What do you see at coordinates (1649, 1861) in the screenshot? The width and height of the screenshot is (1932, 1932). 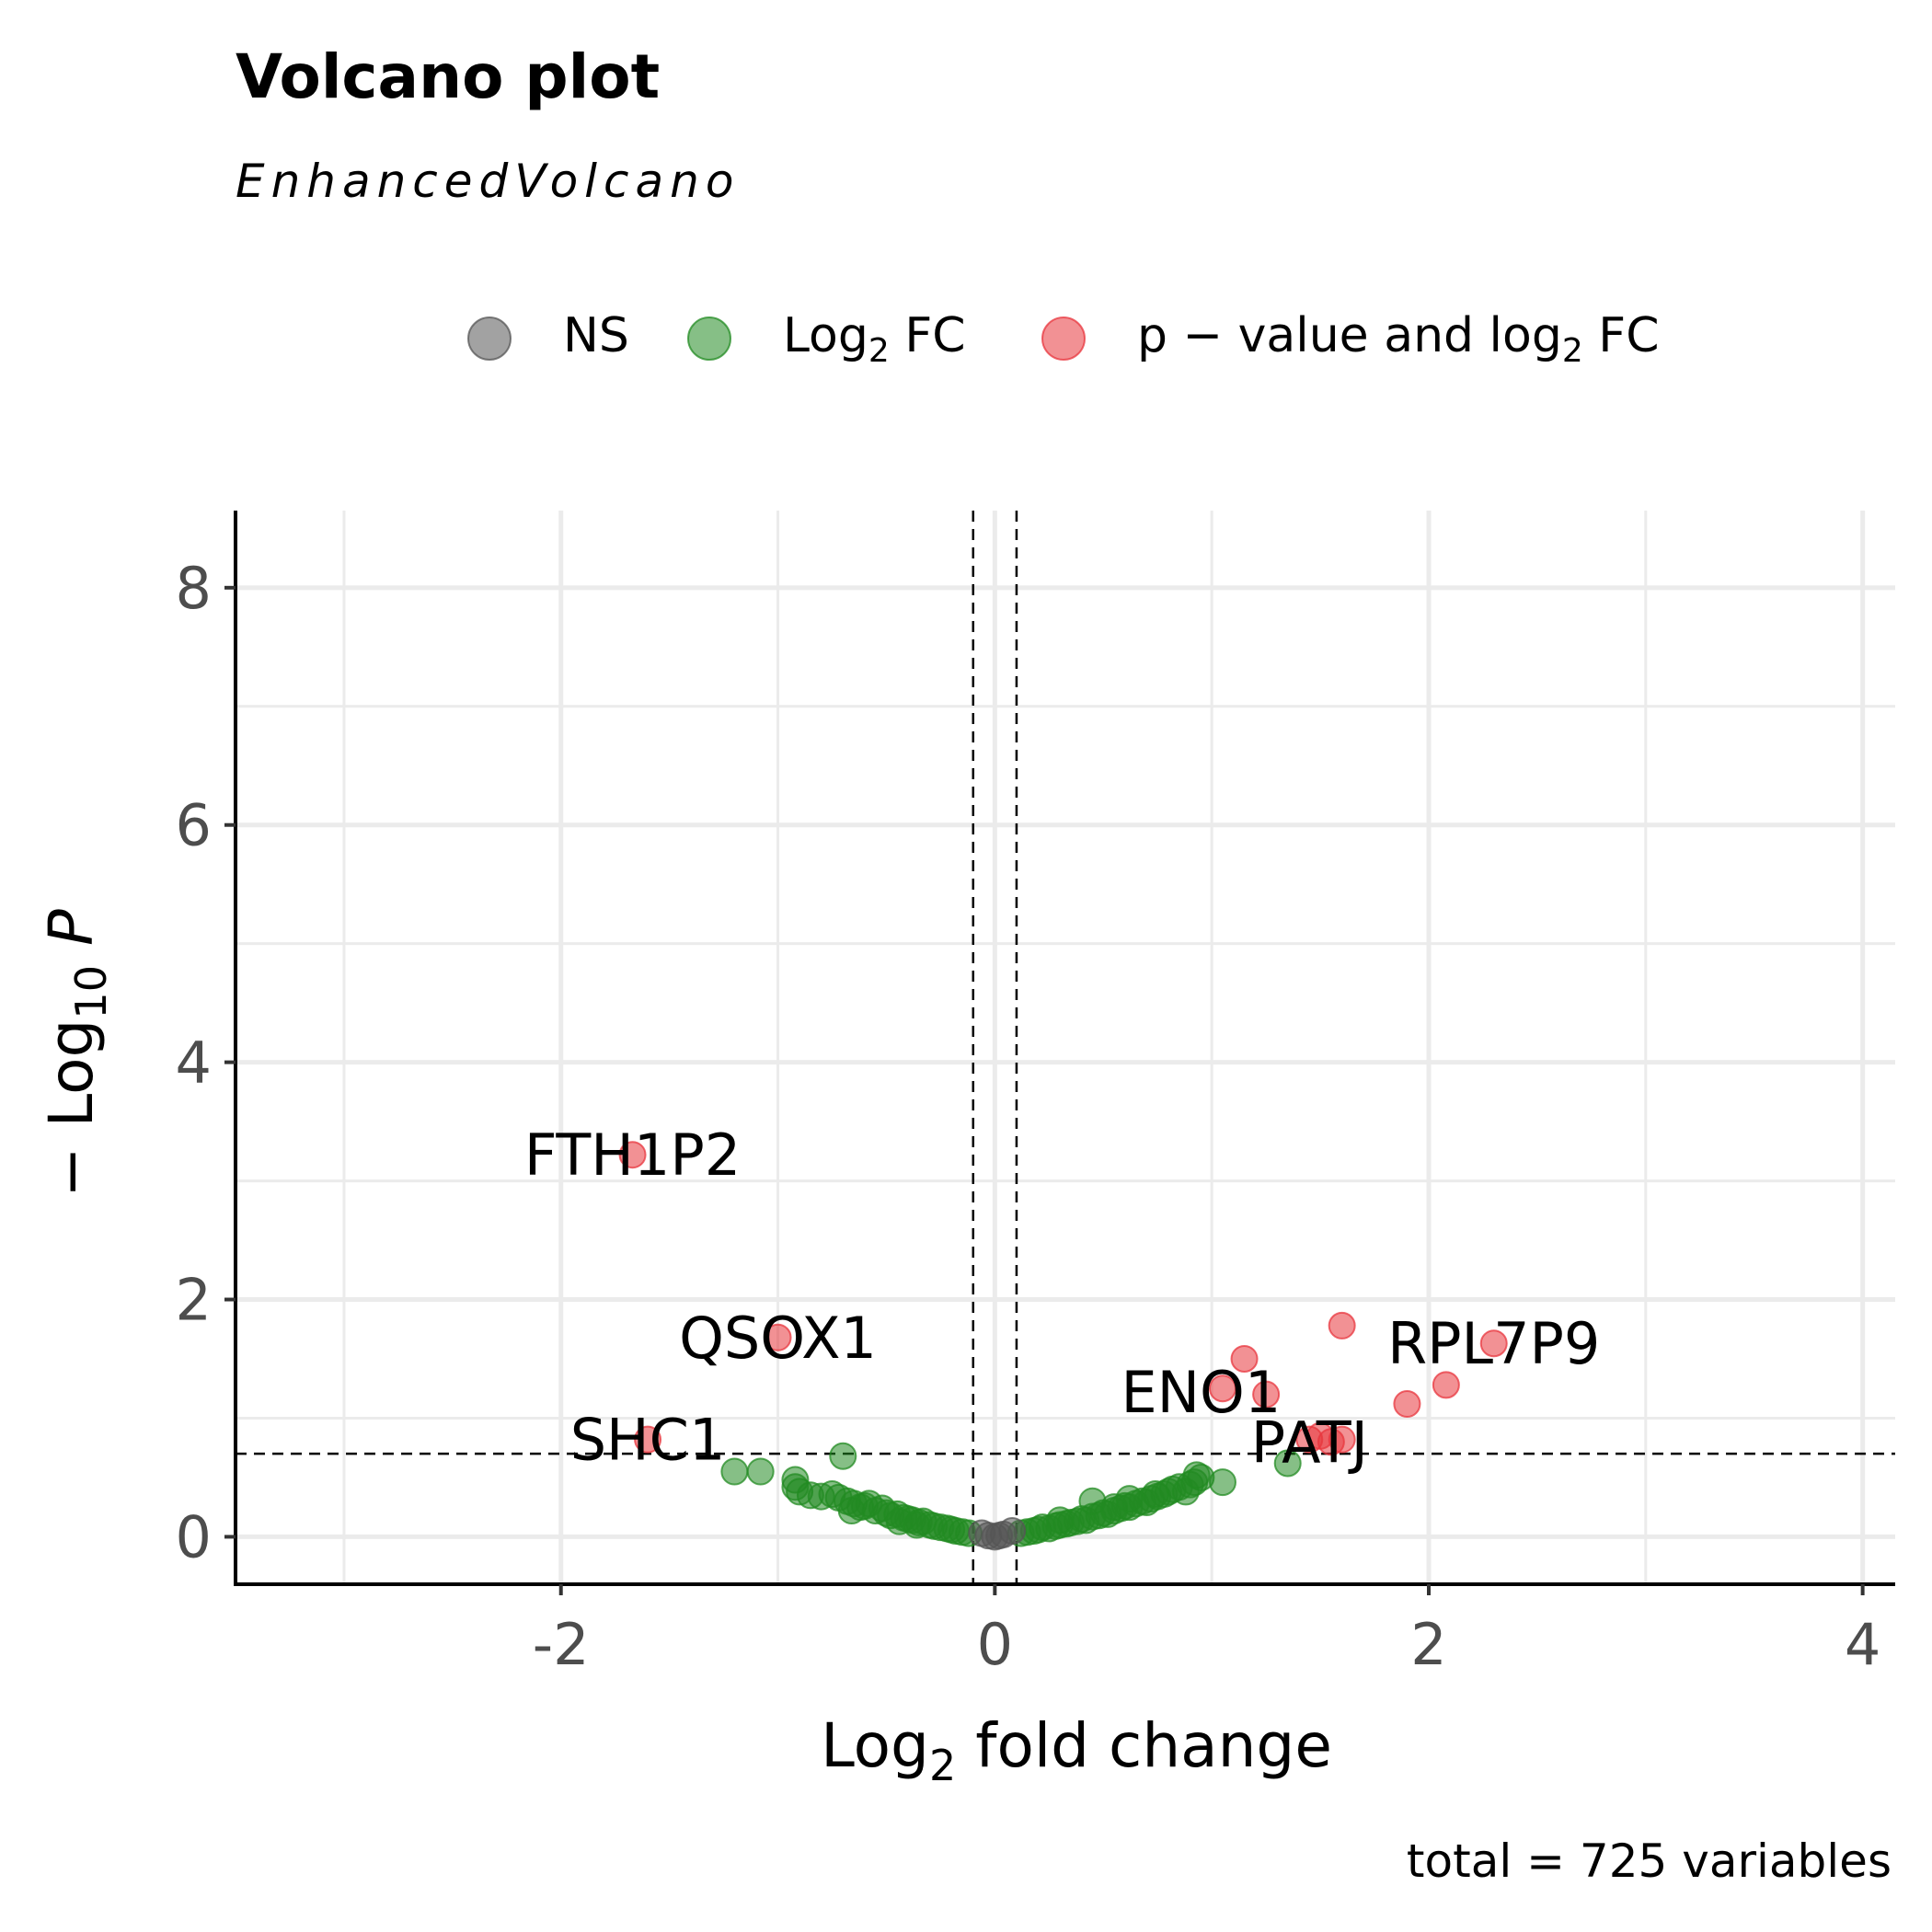 I see `chart-caption: total = 725 variables` at bounding box center [1649, 1861].